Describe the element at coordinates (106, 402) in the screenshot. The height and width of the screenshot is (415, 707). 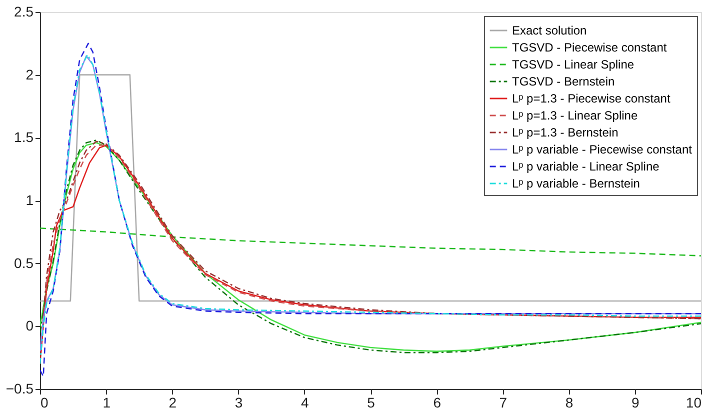
I see `x-tick-label: 1` at that location.